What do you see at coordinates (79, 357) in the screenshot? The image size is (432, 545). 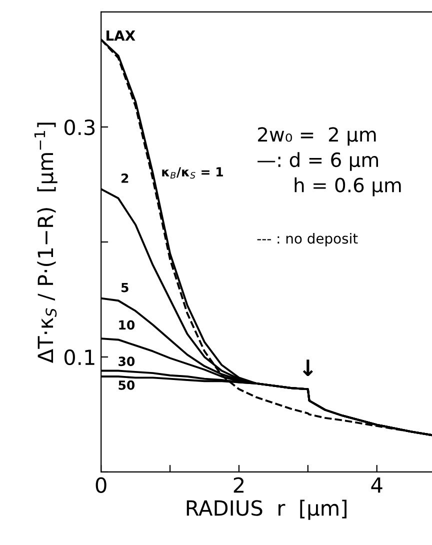 I see `y-tick-label: 0.1` at bounding box center [79, 357].